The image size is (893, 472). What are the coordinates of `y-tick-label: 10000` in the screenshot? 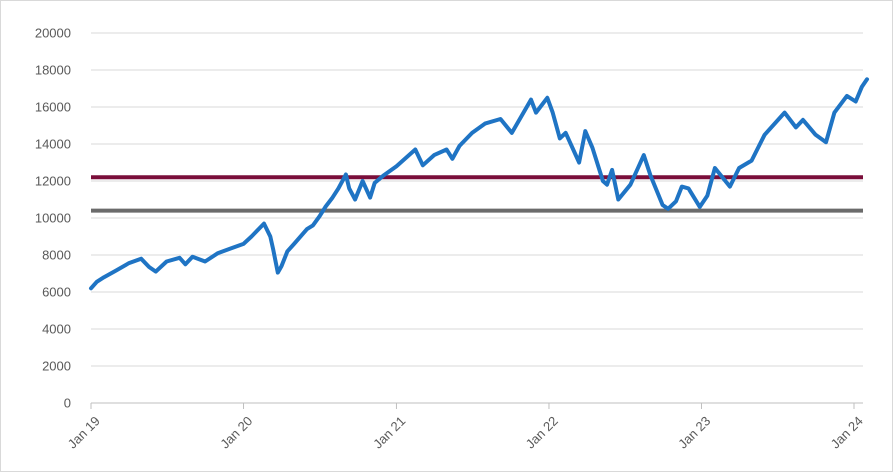 It's located at (53, 218).